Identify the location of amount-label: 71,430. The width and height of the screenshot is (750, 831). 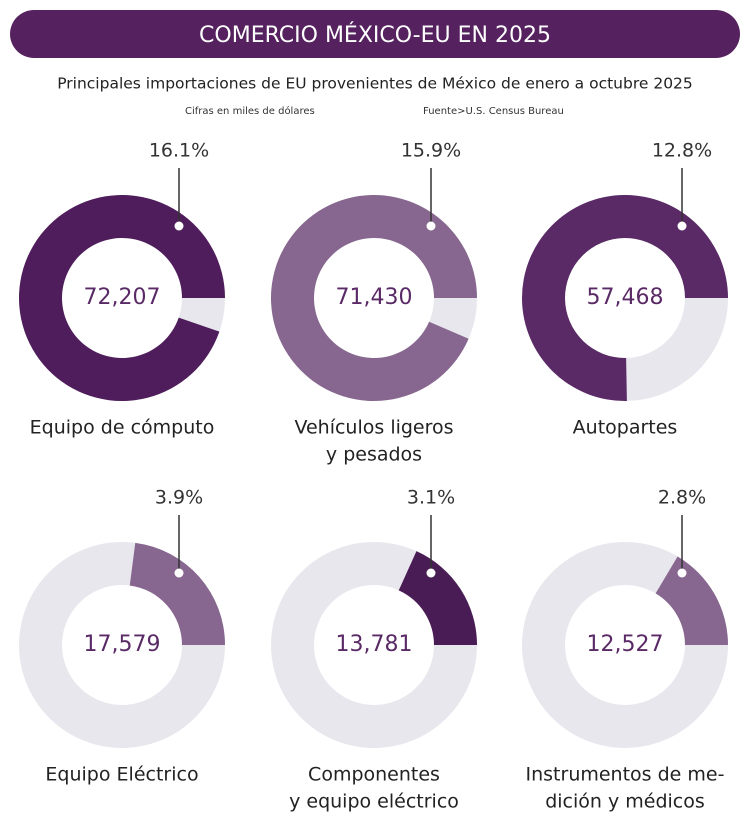
(374, 297).